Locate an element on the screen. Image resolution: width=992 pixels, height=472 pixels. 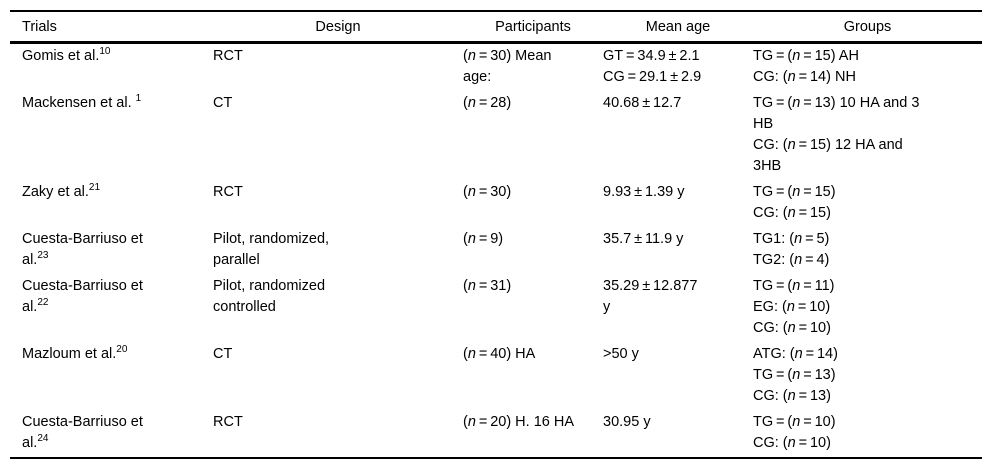
trial-name: Zaky et al. is located at coordinates (55, 192).